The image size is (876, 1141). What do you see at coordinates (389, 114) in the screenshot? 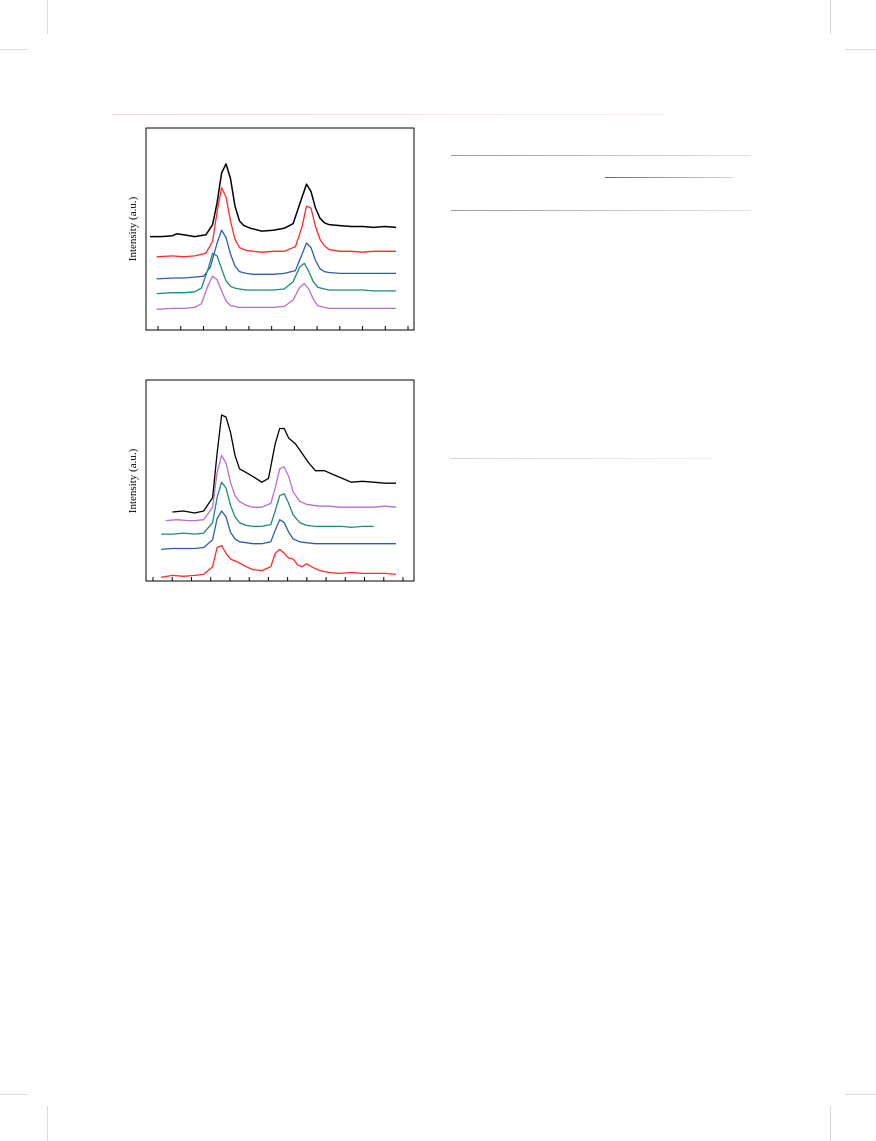
I see `header-accent-line` at bounding box center [389, 114].